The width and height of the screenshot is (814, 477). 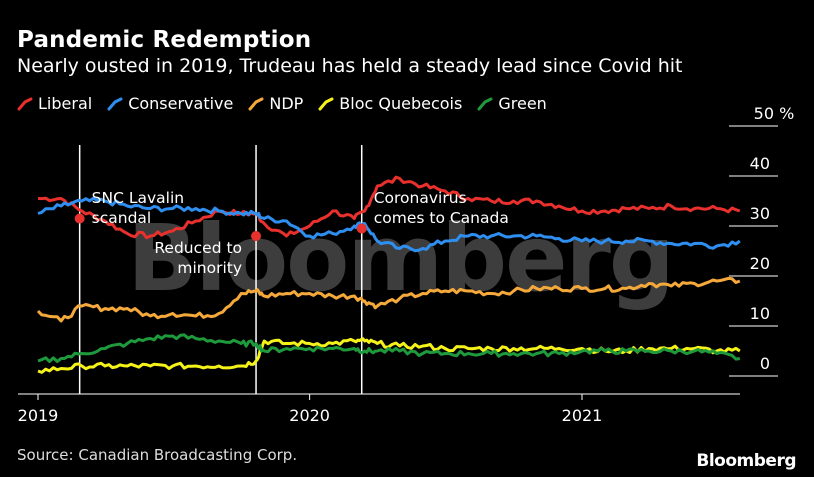 What do you see at coordinates (401, 103) in the screenshot?
I see `legend-label: Bloc Quebecois` at bounding box center [401, 103].